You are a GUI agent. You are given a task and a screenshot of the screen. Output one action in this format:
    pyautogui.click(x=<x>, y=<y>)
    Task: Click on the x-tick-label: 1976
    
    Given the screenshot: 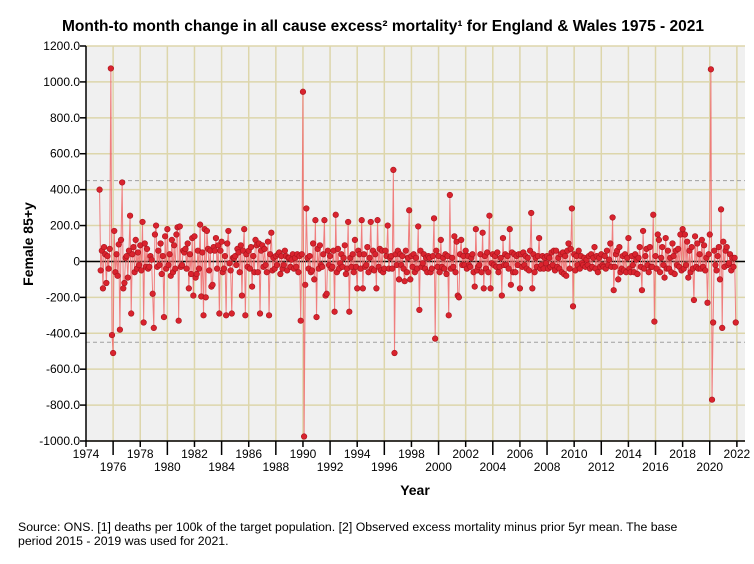 What is the action you would take?
    pyautogui.click(x=113, y=467)
    